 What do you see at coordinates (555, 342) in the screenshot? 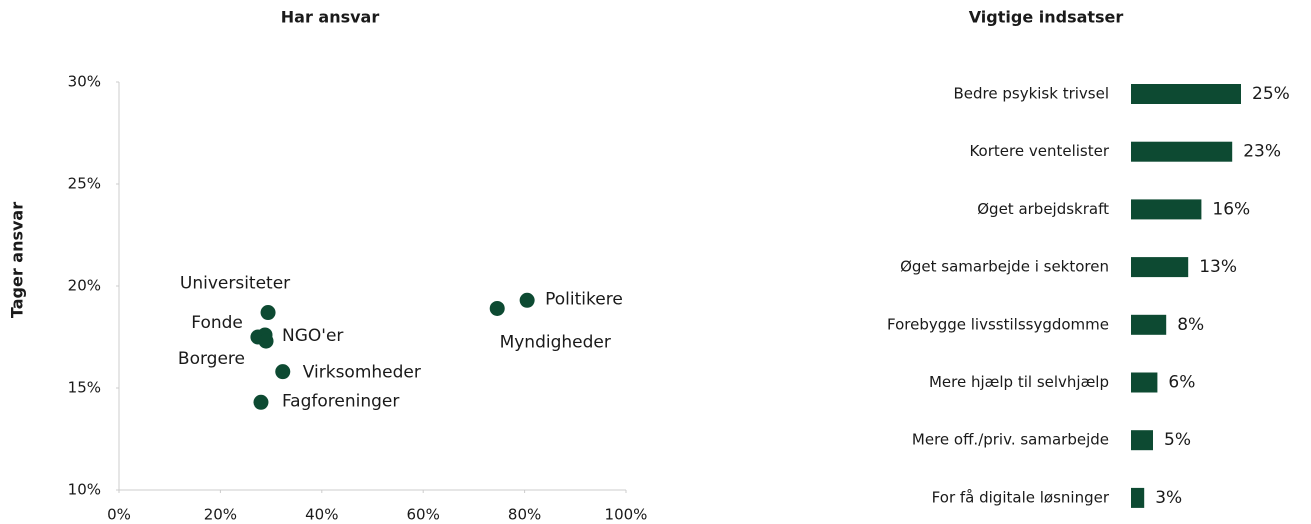
I see `point-label: Myndigheder` at bounding box center [555, 342].